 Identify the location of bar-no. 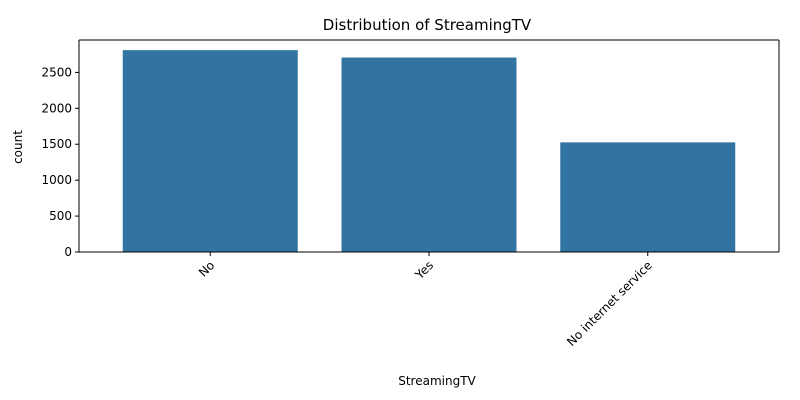
(210, 151).